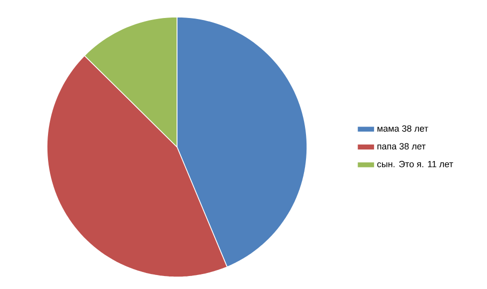 Image resolution: width=487 pixels, height=289 pixels. What do you see at coordinates (415, 164) in the screenshot?
I see `legend-label: сын. Это я. 11 лет` at bounding box center [415, 164].